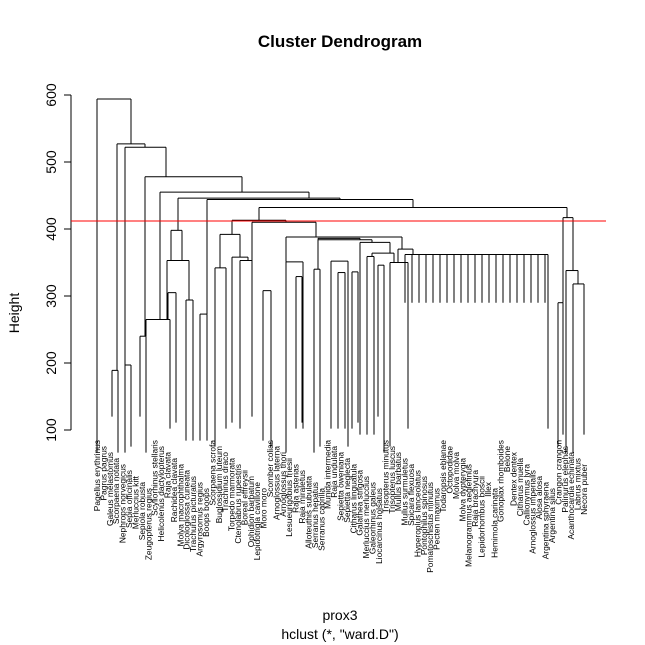  I want to click on leaf-label: Gonoplax rhomboides, so click(501, 481).